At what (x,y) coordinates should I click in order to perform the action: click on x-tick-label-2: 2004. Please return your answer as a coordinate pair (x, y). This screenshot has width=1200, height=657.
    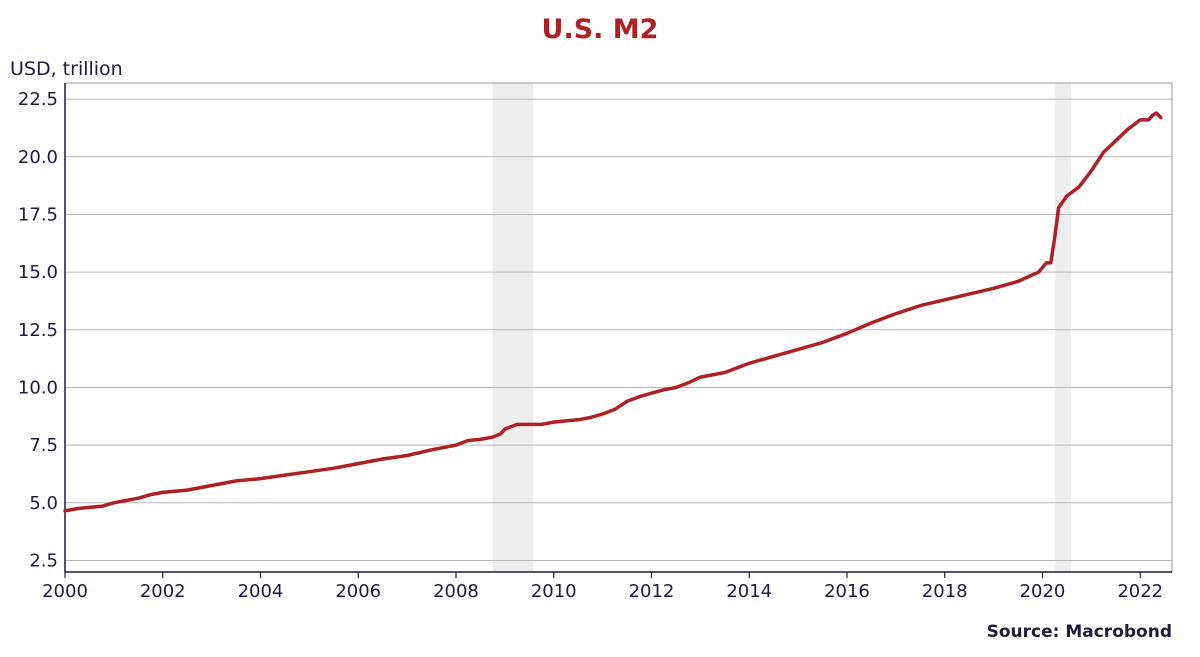
    Looking at the image, I should click on (261, 591).